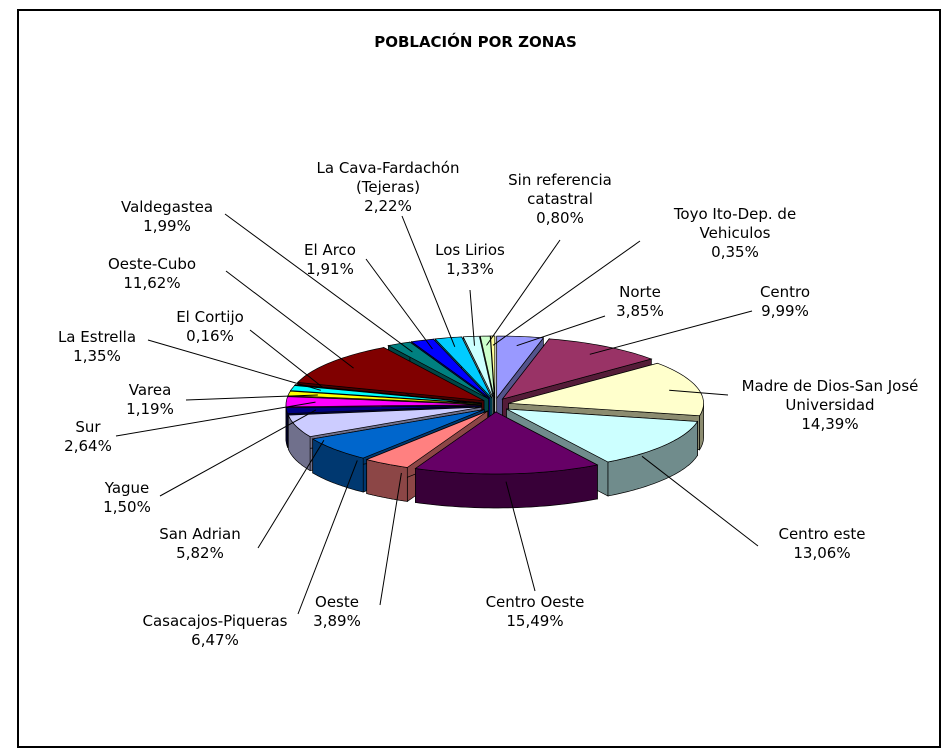  I want to click on data-label: Centro este 13,06%, so click(822, 544).